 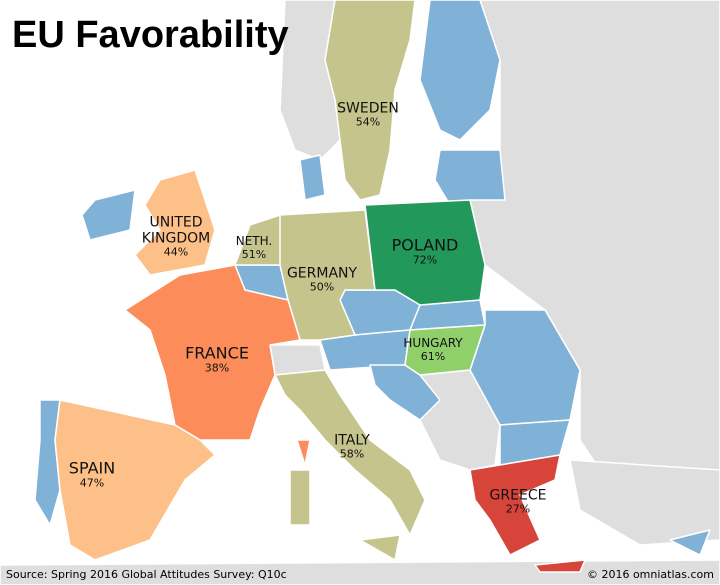 I want to click on sweden, so click(x=370, y=100).